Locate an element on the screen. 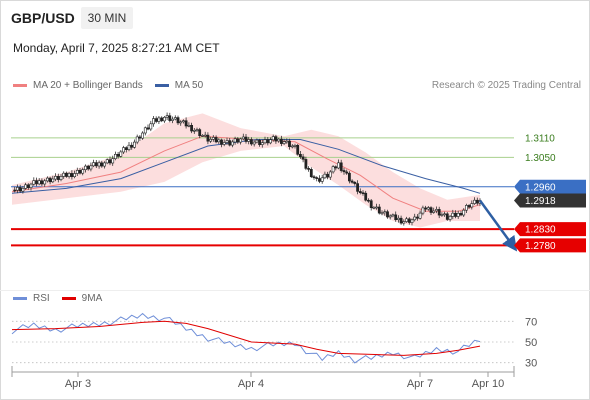 This screenshot has width=590, height=400. rsi-line is located at coordinates (246, 338).